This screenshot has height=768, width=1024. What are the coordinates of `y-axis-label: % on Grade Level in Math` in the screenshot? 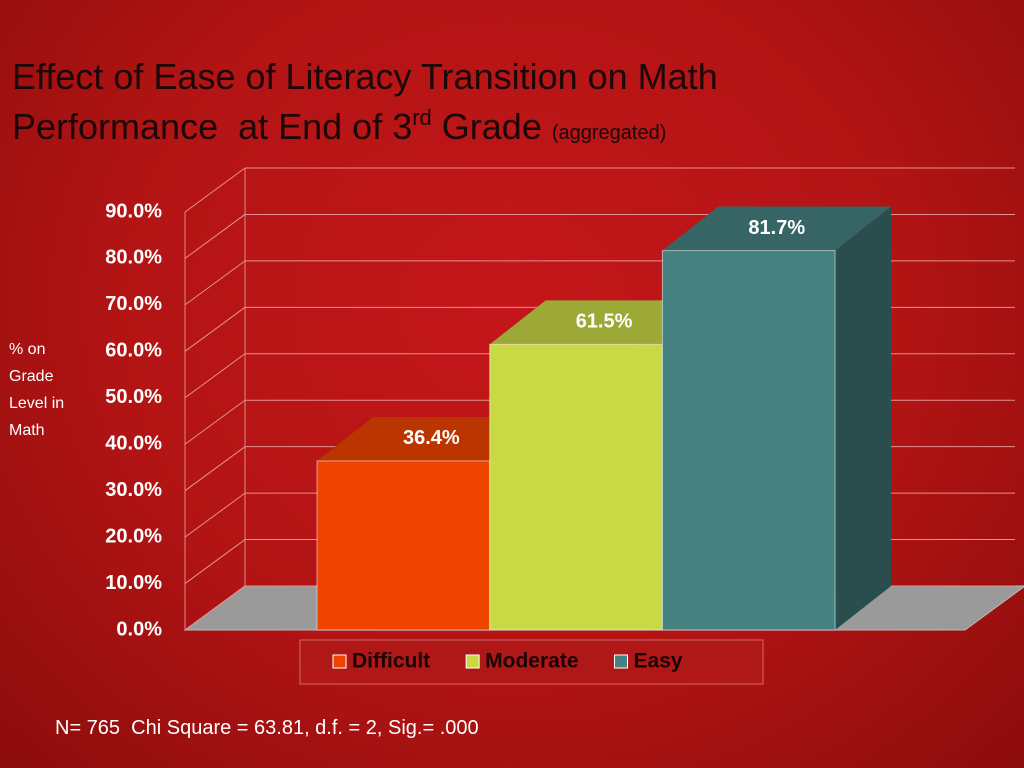 It's located at (37, 390).